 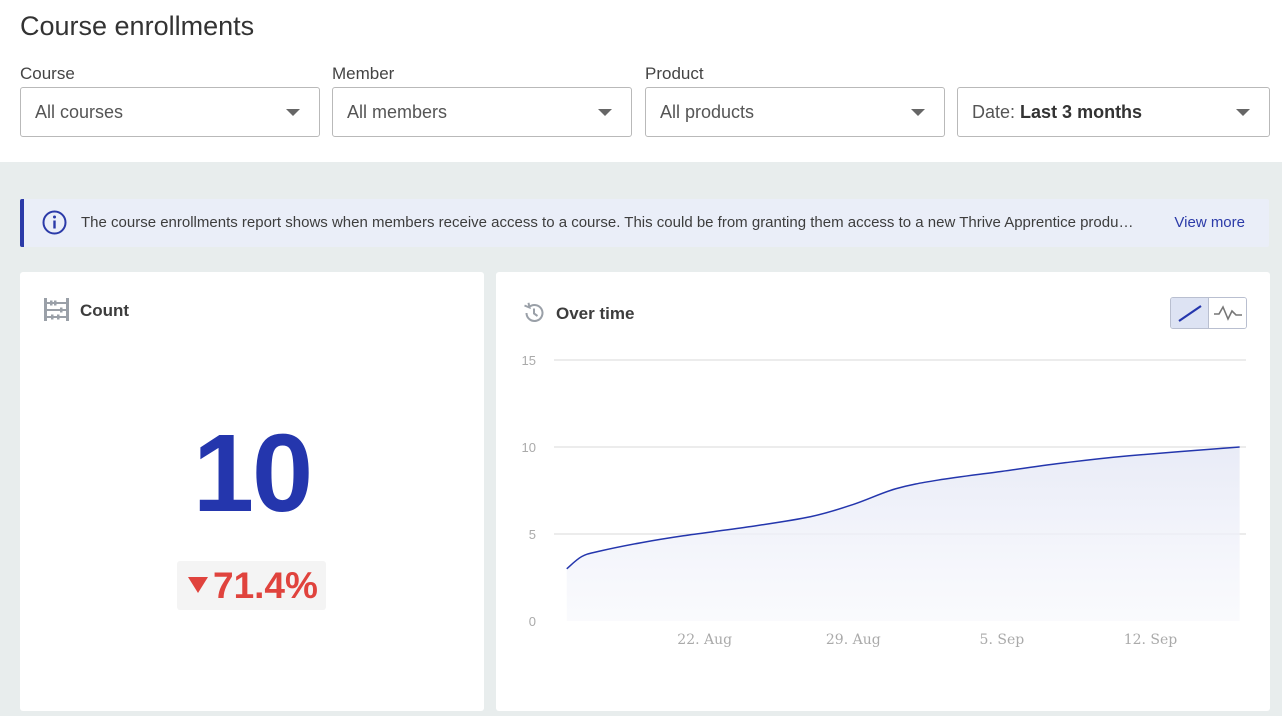 I want to click on course-filter: Course All courses, so click(x=170, y=100).